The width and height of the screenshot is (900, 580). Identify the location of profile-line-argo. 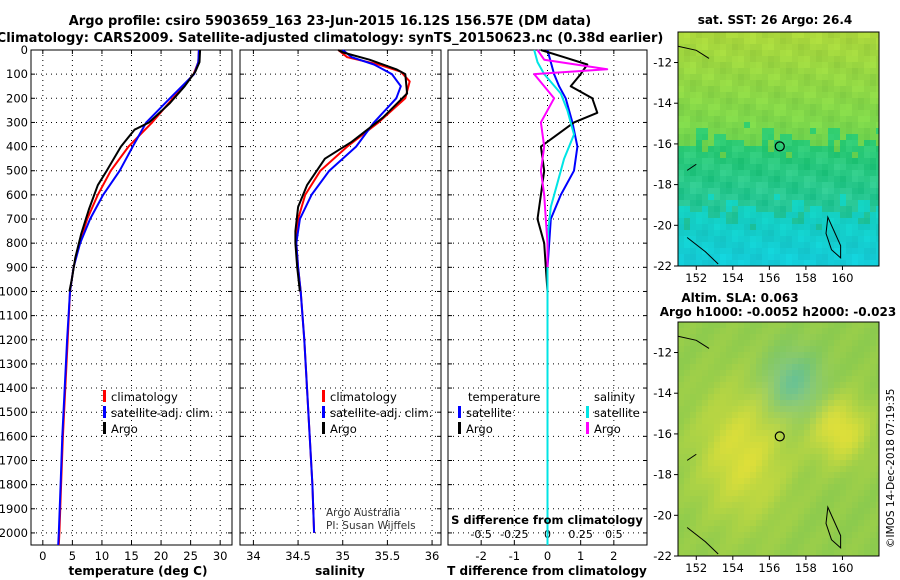
(351, 170).